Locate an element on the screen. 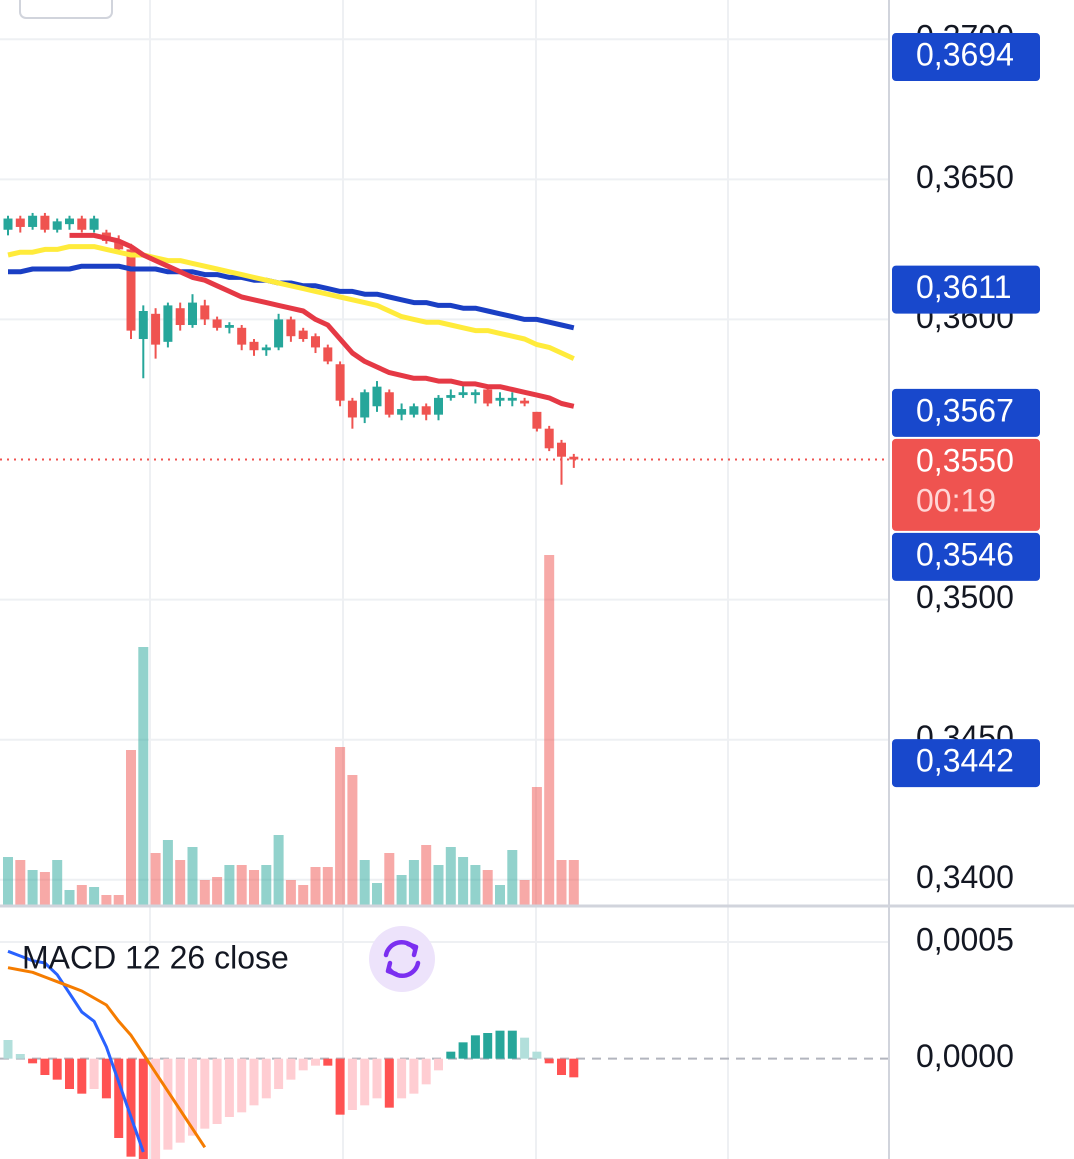 This screenshot has width=1074, height=1159. icon-bg is located at coordinates (402, 959).